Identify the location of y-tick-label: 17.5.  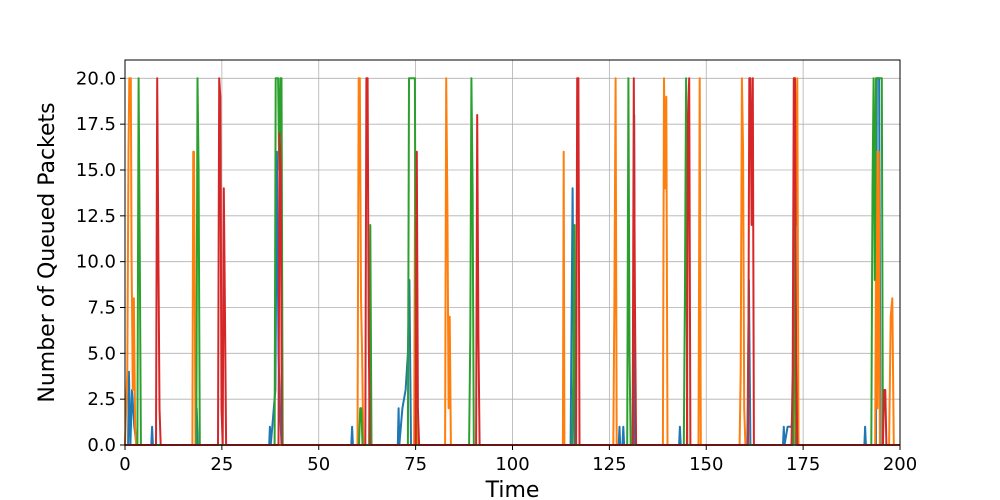
(96, 124).